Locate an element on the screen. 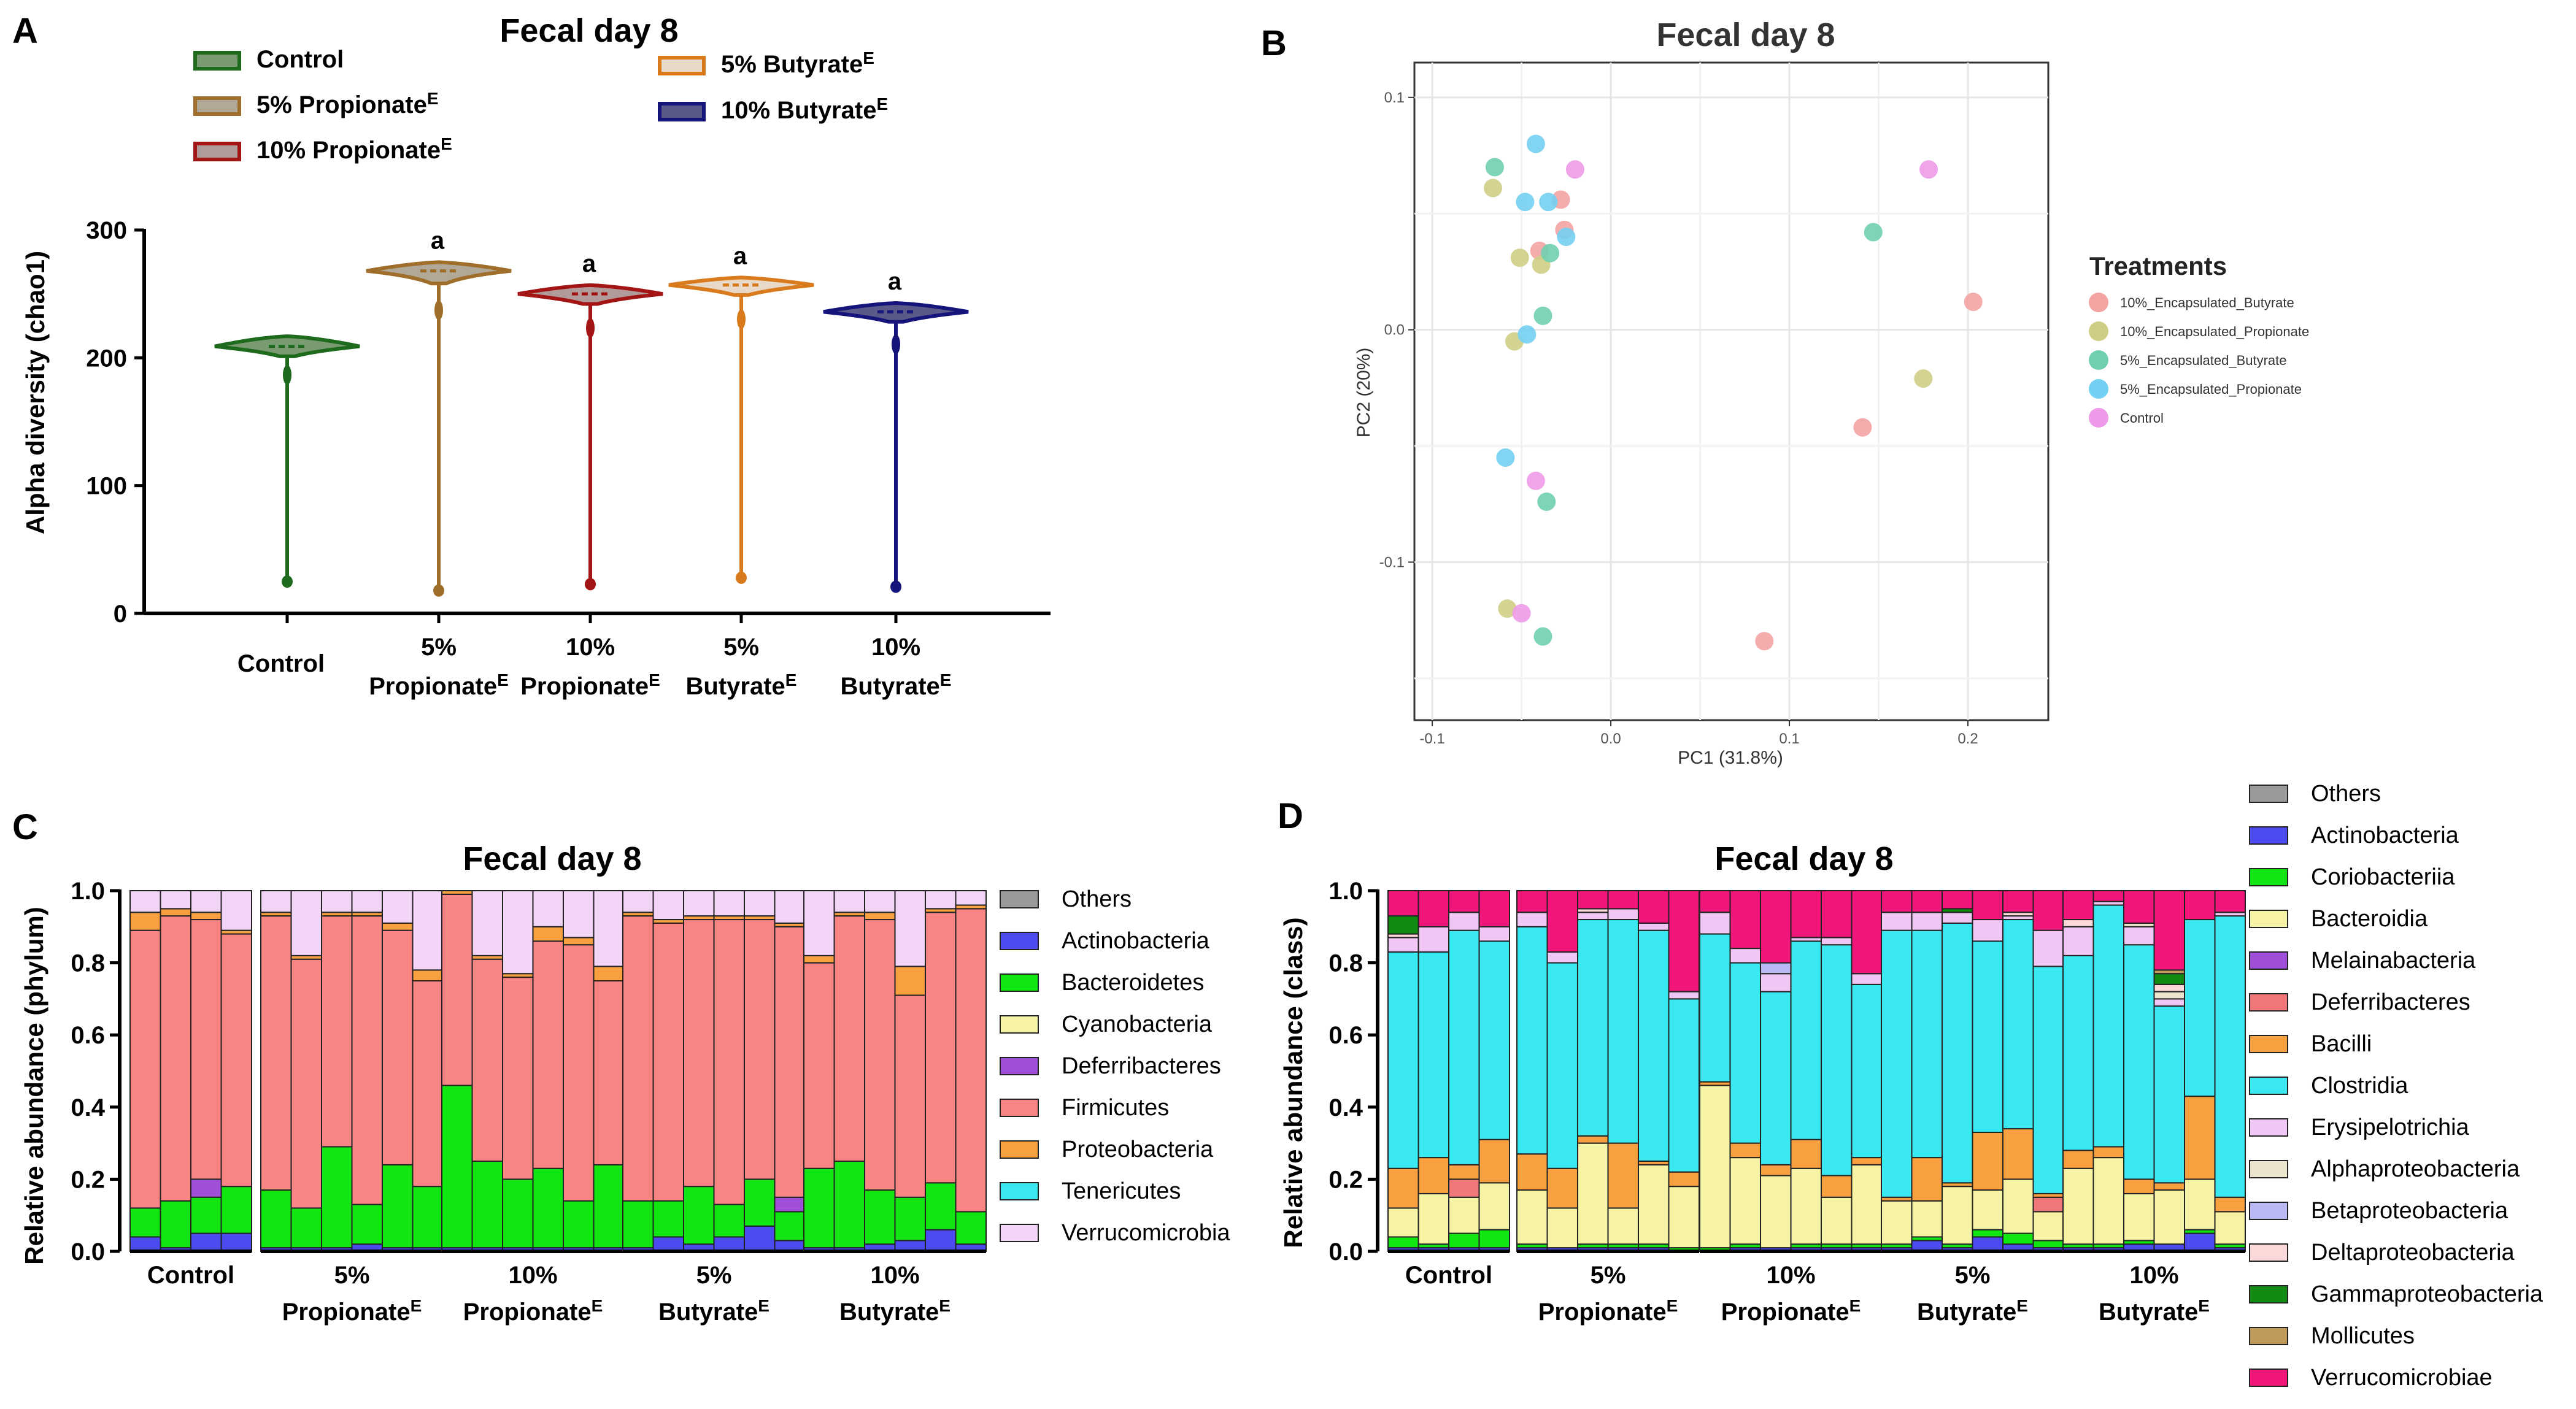 The image size is (2576, 1409). panel-c-legend-label: Firmicutes is located at coordinates (1115, 1108).